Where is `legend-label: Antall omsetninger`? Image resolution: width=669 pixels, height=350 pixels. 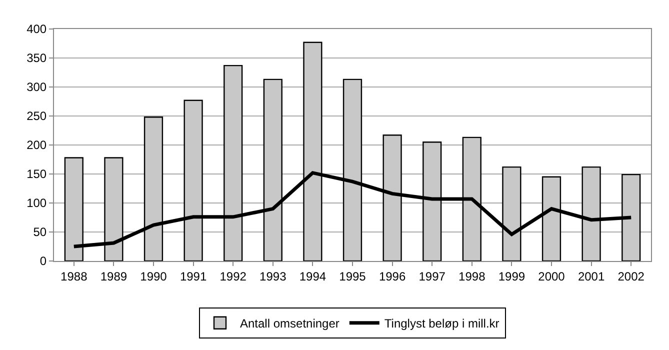
legend-label: Antall omsetninger is located at coordinates (290, 323).